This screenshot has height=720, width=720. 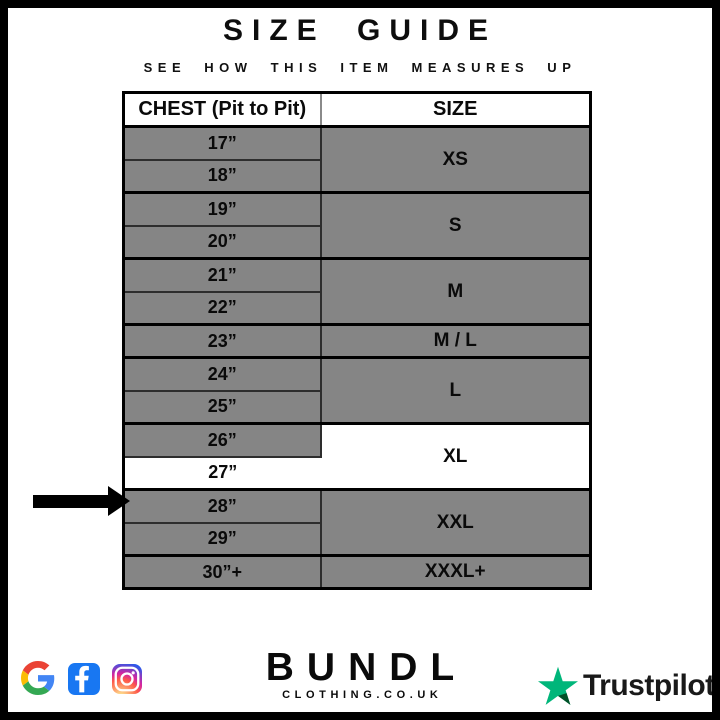 I want to click on table-row: 22”, so click(x=357, y=307).